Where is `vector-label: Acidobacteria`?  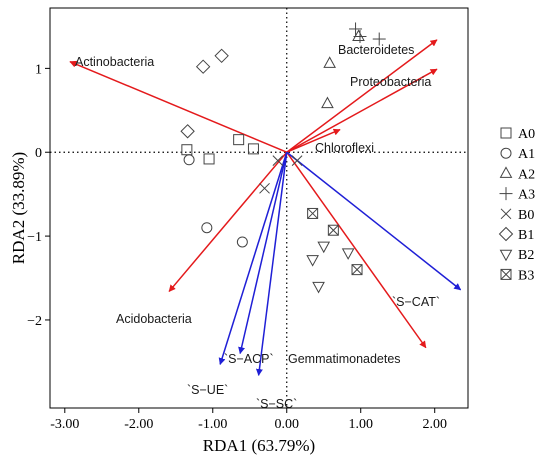 vector-label: Acidobacteria is located at coordinates (154, 319).